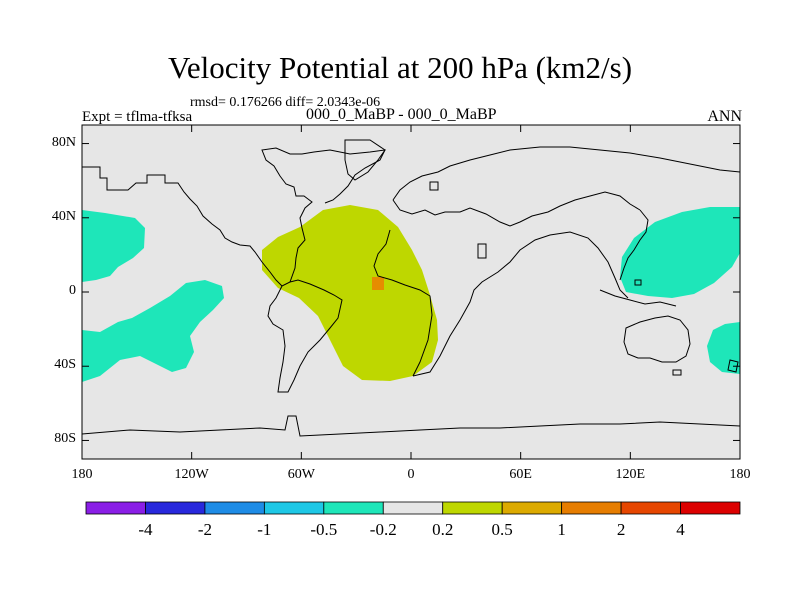 This screenshot has height=600, width=800. What do you see at coordinates (680, 252) in the screenshot?
I see `teal-region-east-pacific` at bounding box center [680, 252].